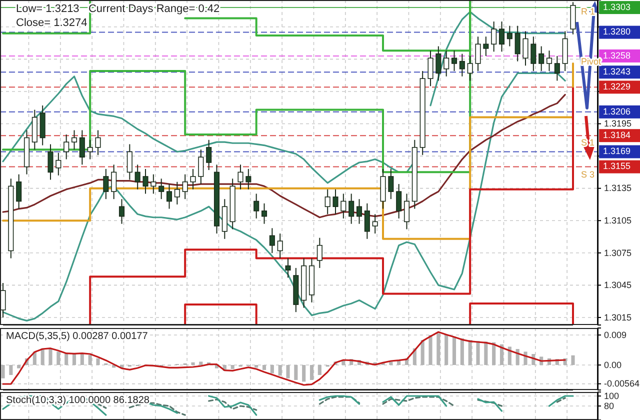  Describe the element at coordinates (613, 365) in the screenshot. I see `y-tick-label: 0.00` at that location.